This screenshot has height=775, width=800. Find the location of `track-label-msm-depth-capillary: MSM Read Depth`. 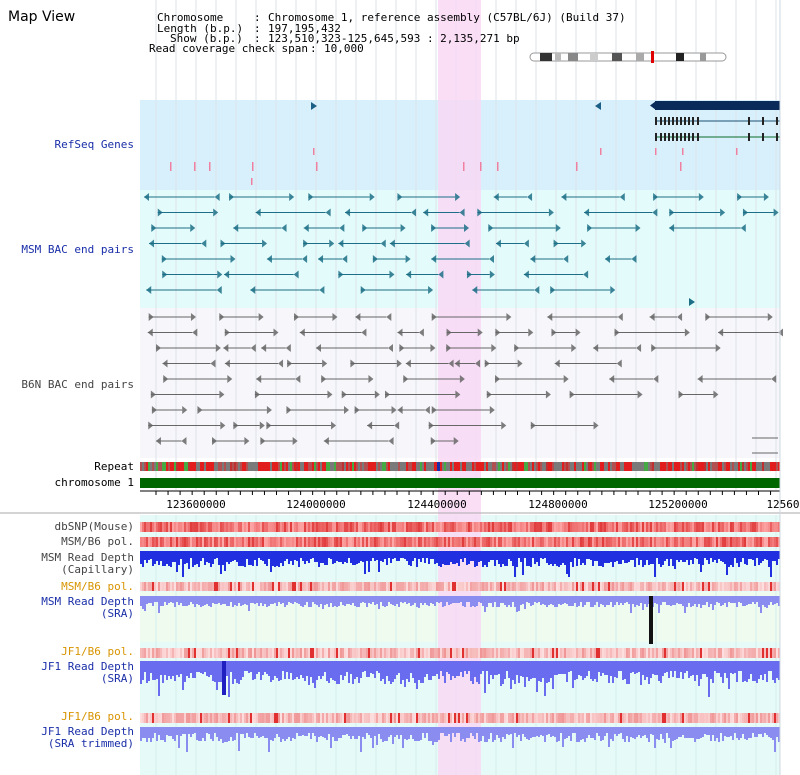

track-label-msm-depth-capillary: MSM Read Depth is located at coordinates (87, 557).